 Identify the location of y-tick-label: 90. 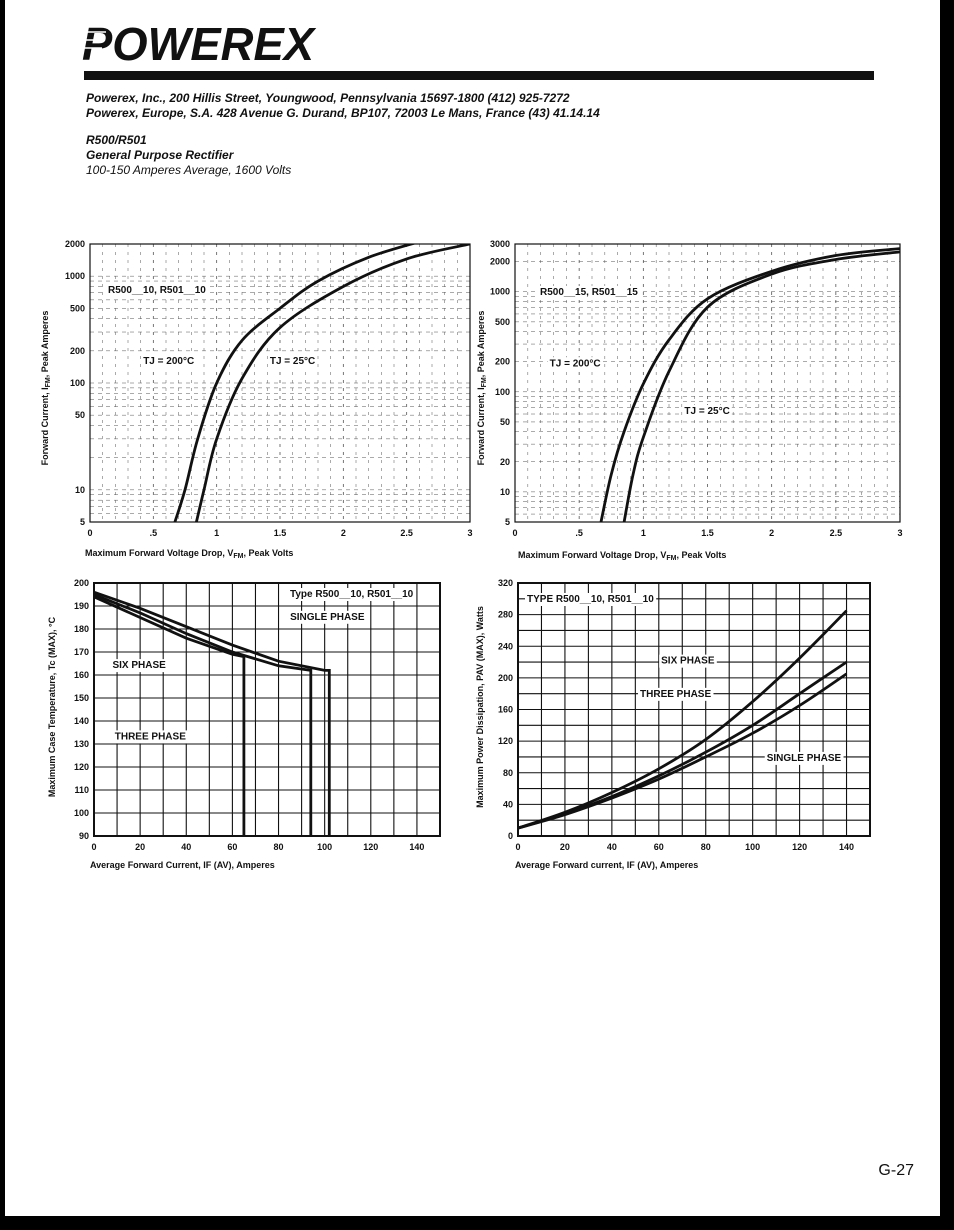
(84, 836).